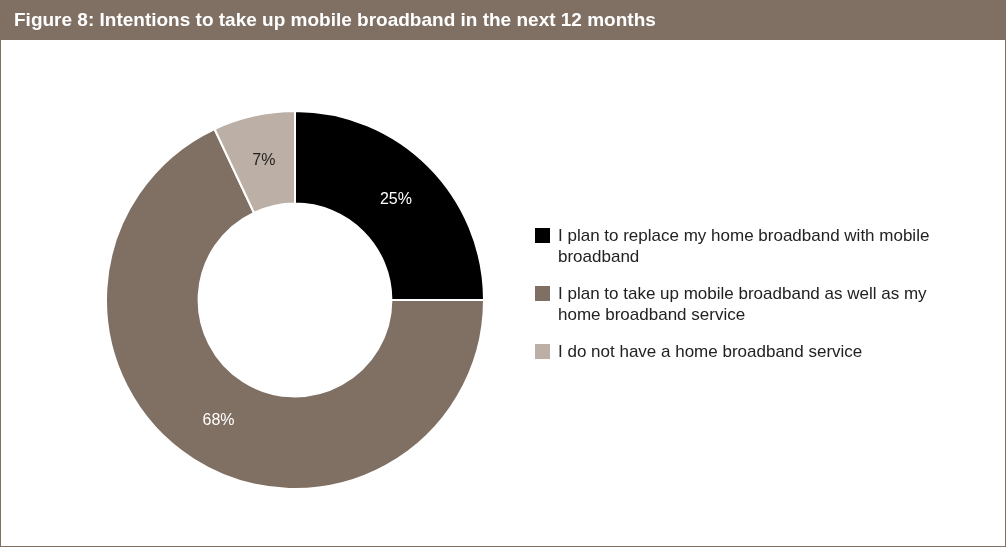 The image size is (1006, 547). I want to click on data-label: 7%, so click(264, 160).